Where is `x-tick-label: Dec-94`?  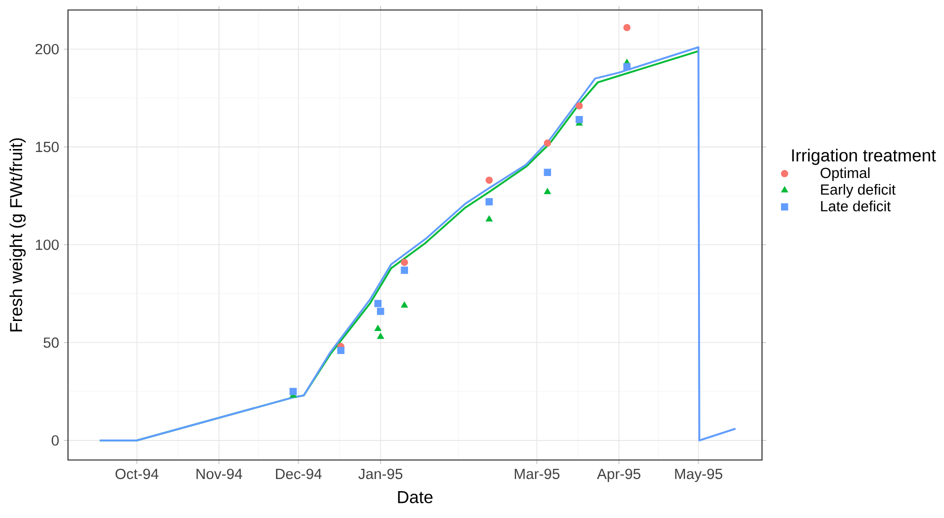 x-tick-label: Dec-94 is located at coordinates (299, 474).